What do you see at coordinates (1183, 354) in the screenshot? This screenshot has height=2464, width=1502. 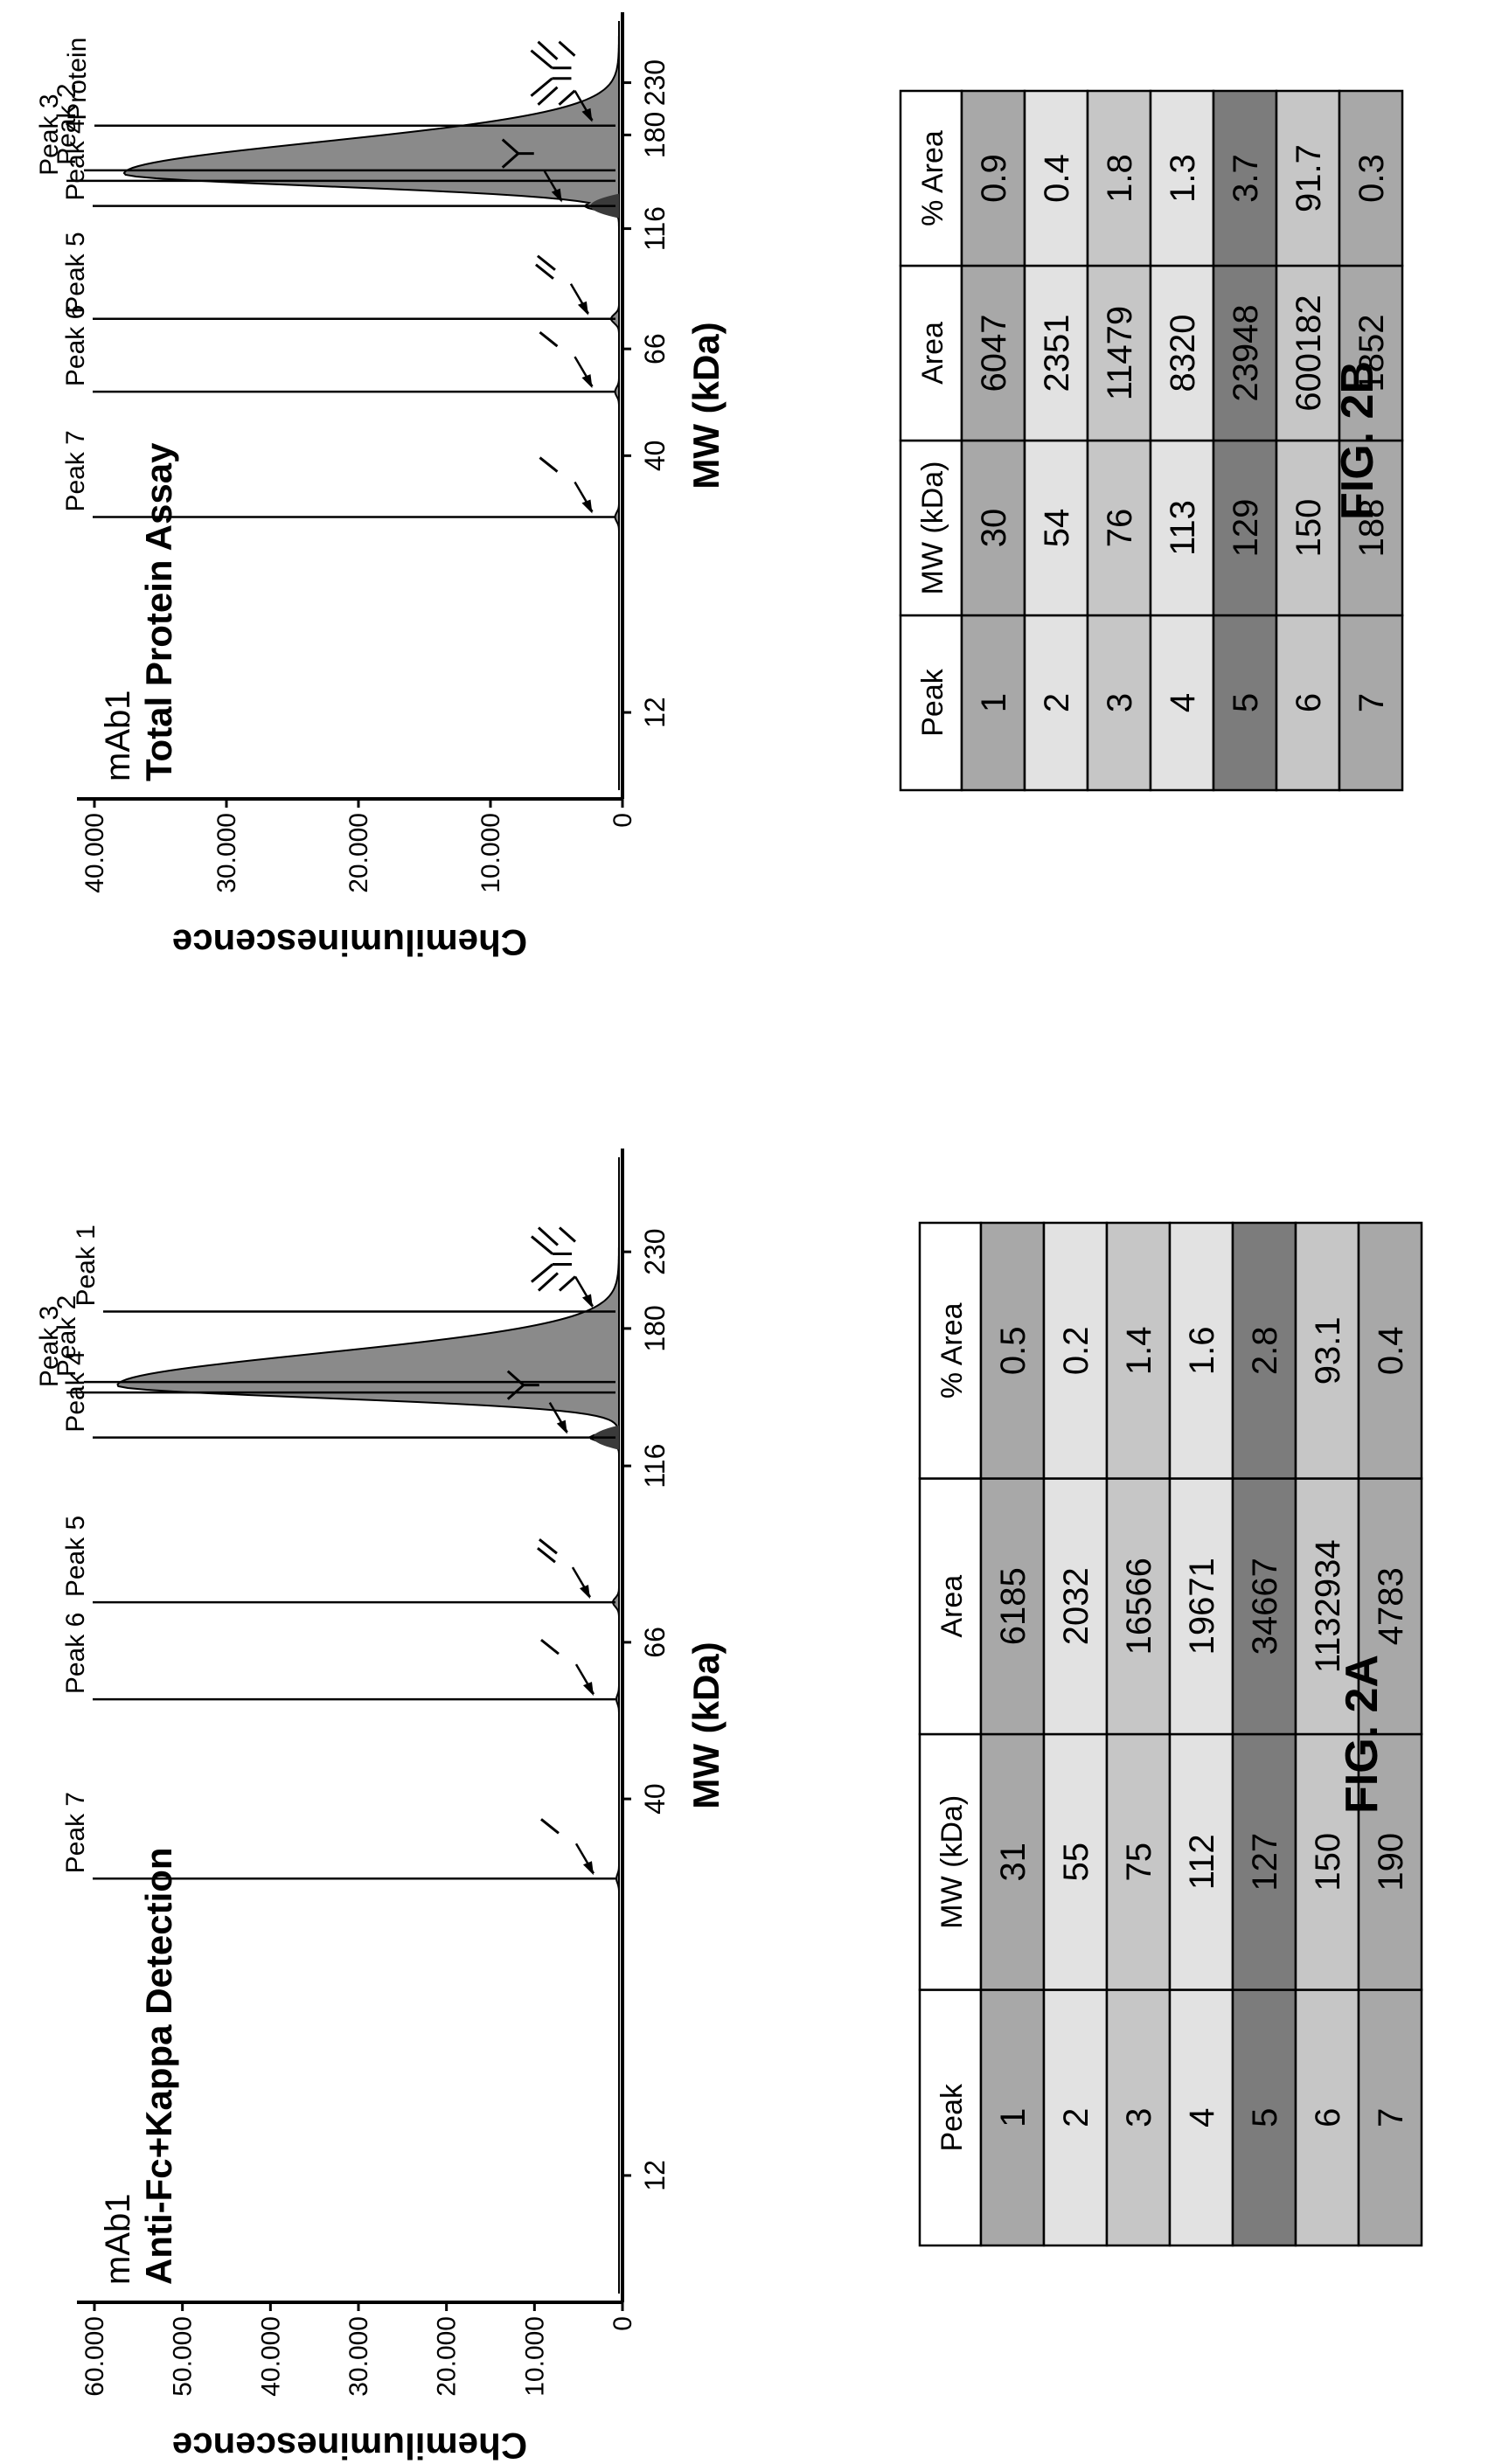 I see `table-cell-value: 8320` at bounding box center [1183, 354].